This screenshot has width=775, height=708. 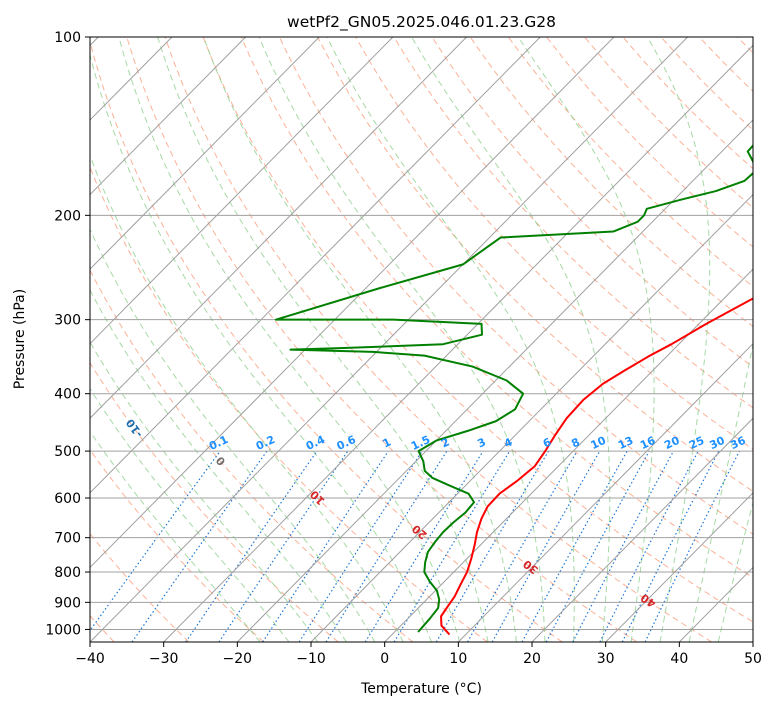 I want to click on mixing-ratio-label: 10, so click(x=599, y=443).